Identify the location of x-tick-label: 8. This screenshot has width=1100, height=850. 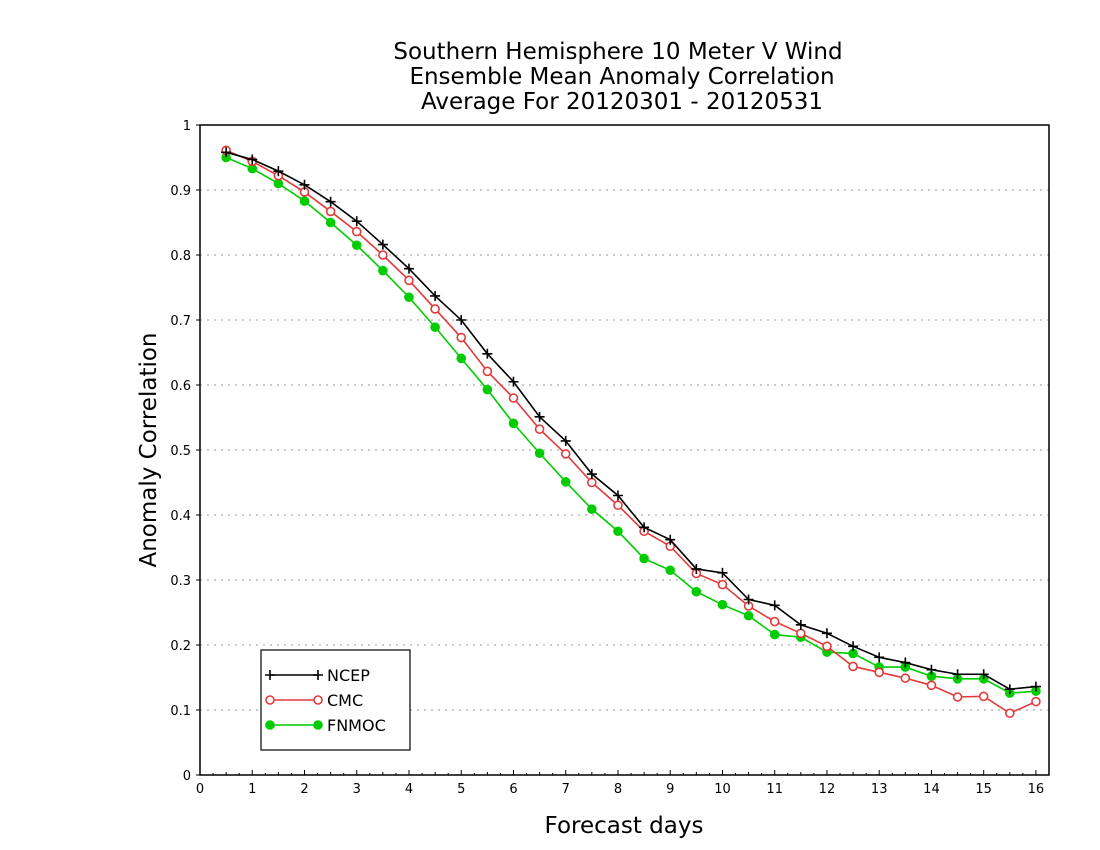
(618, 789).